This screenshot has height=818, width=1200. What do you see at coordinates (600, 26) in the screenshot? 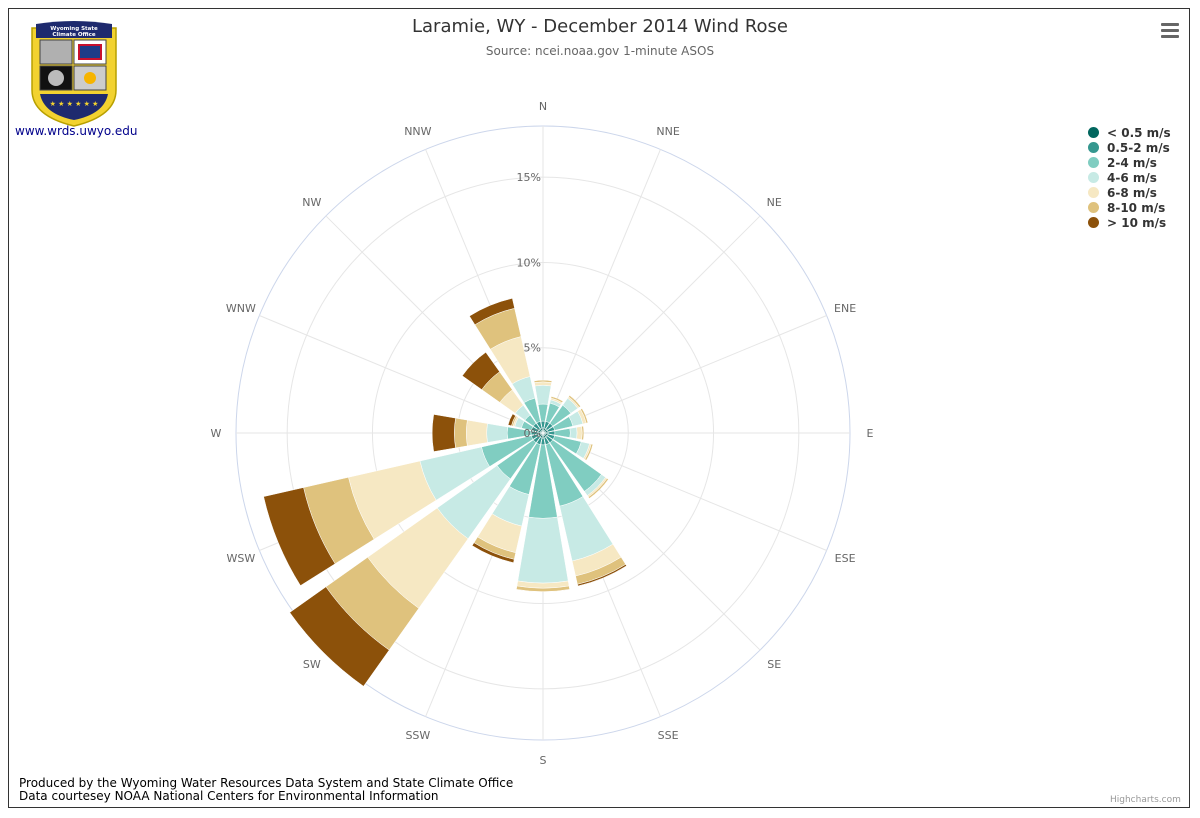
I see `chart-title: Laramie, WY - December 2014 Wind Rose` at bounding box center [600, 26].